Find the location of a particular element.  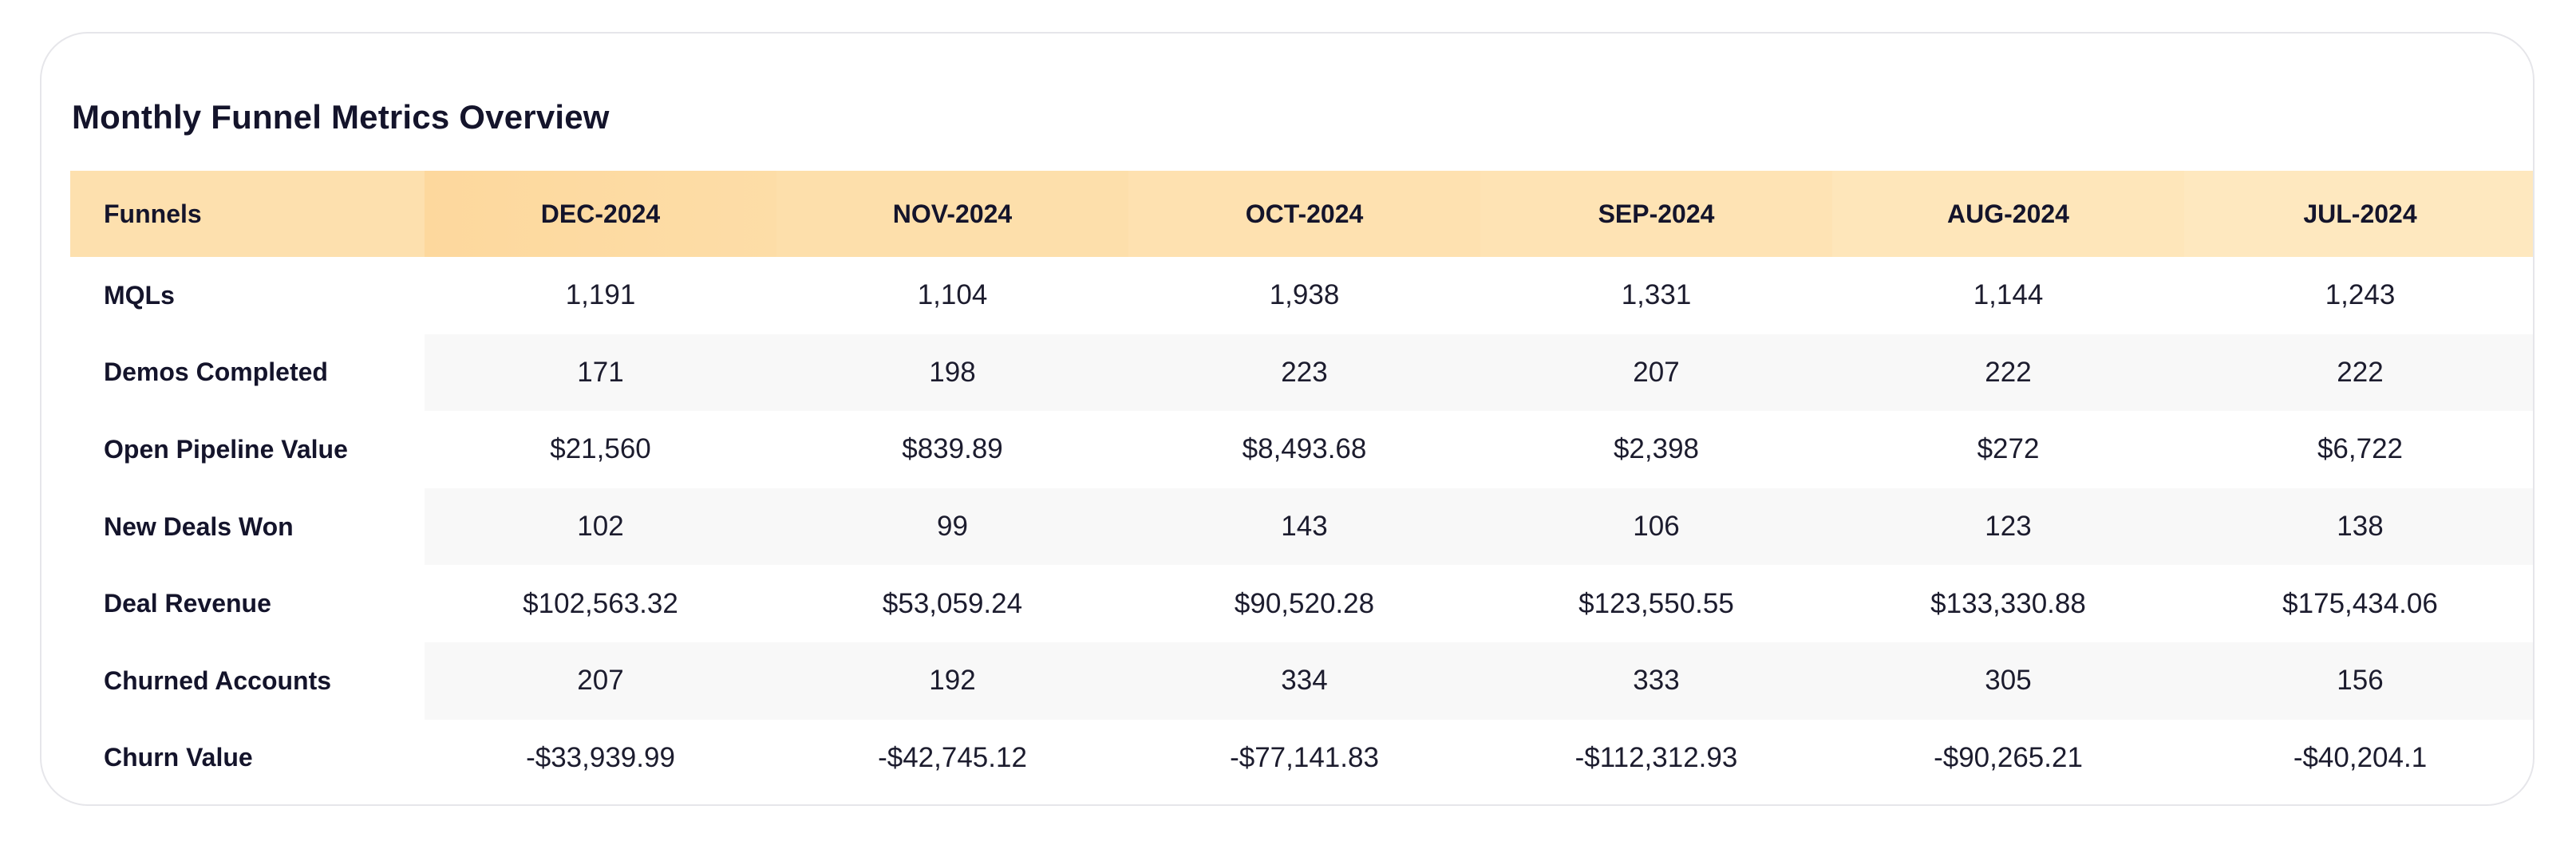

row-label: Demos Completed is located at coordinates (247, 373).